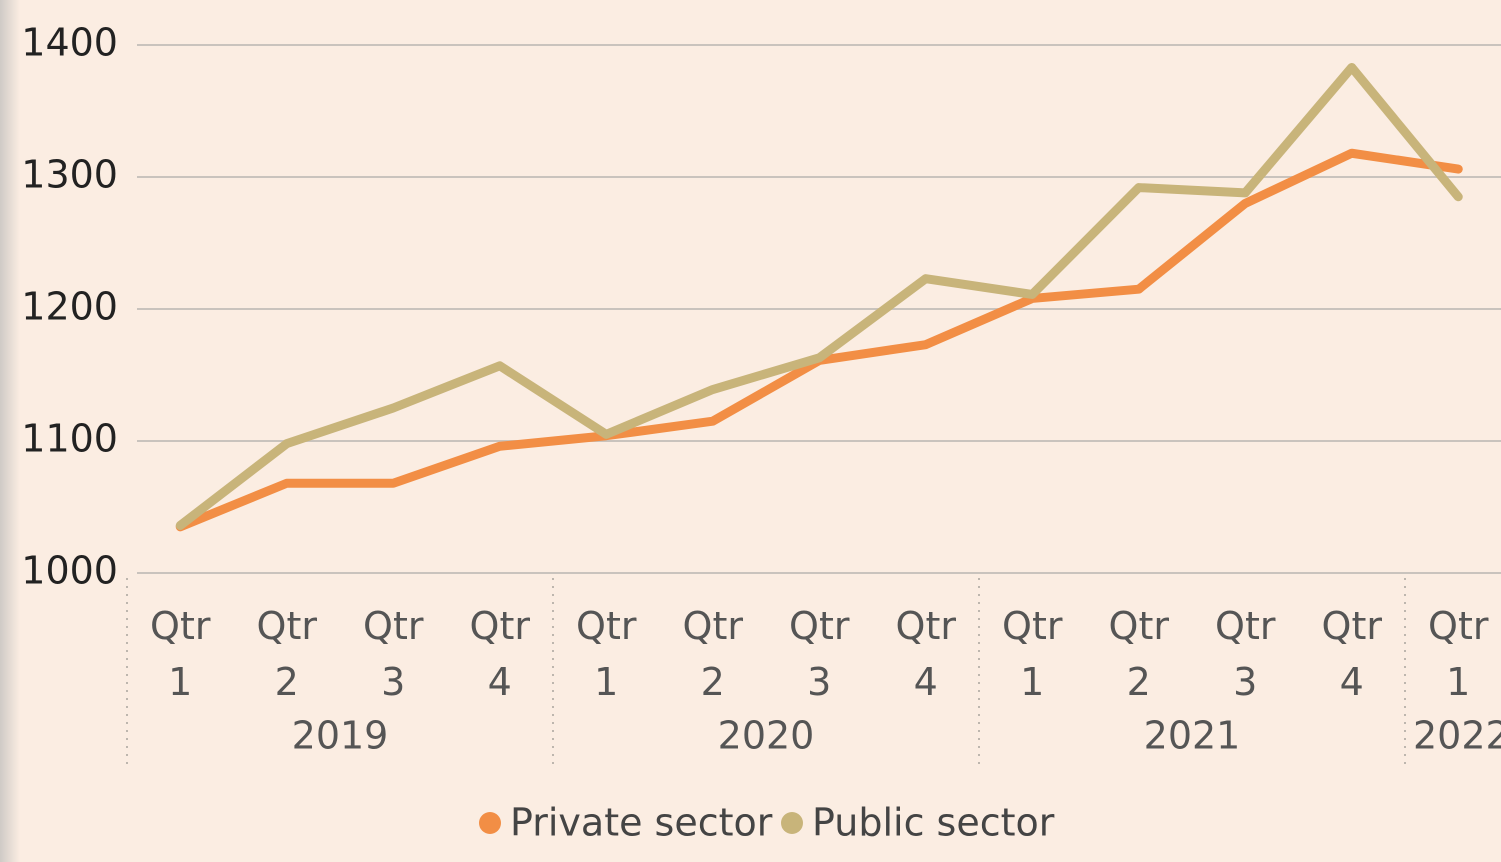  I want to click on x-group-label: 2019, so click(340, 736).